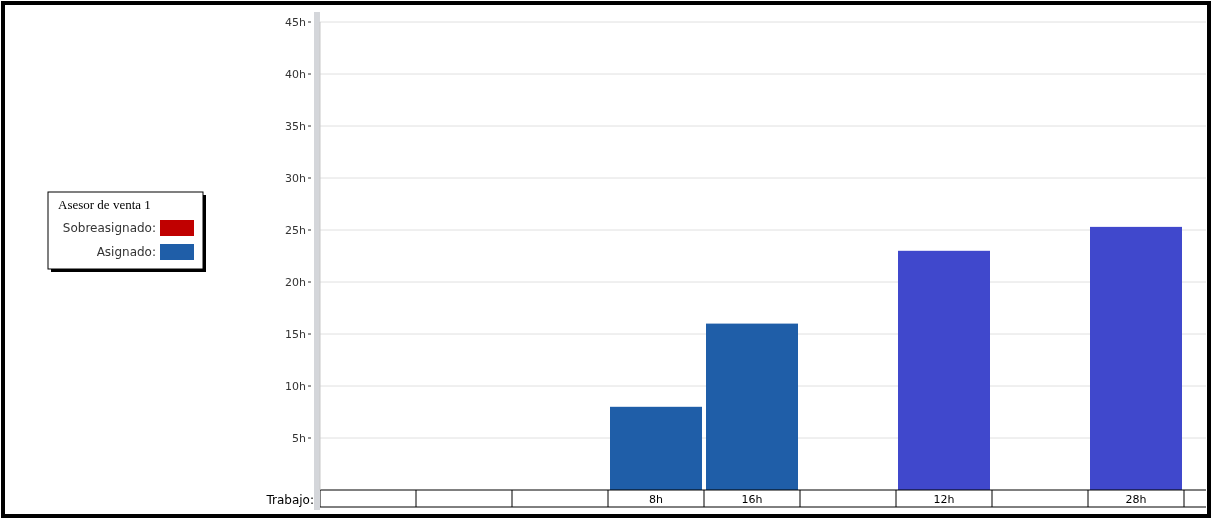  Describe the element at coordinates (296, 230) in the screenshot. I see `y-tick-label: 25h` at that location.